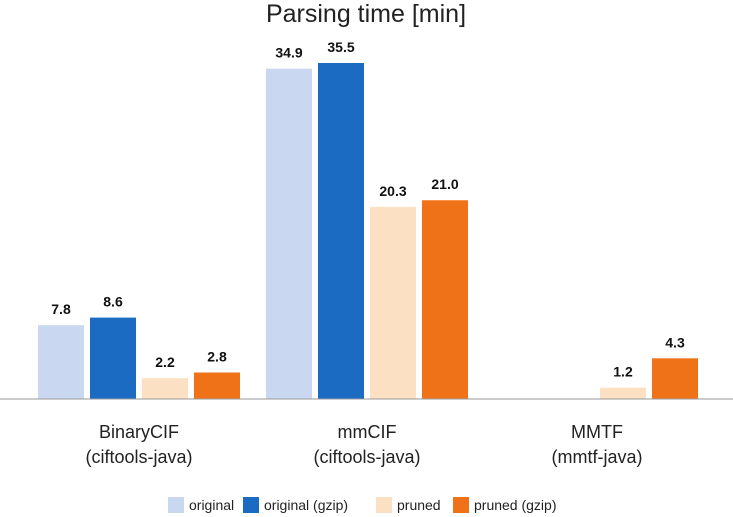 The image size is (733, 517). What do you see at coordinates (340, 47) in the screenshot?
I see `data-label: 35.5` at bounding box center [340, 47].